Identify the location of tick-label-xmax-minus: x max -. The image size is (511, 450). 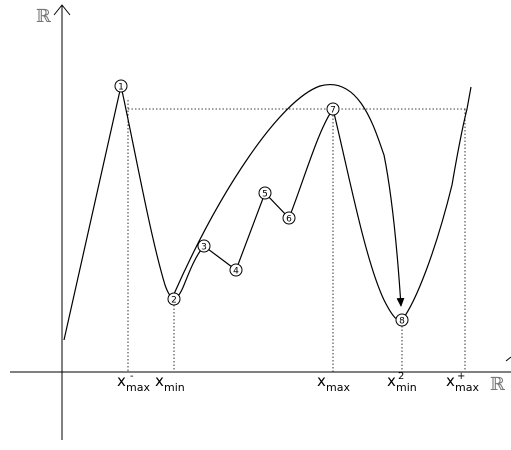
(133, 382).